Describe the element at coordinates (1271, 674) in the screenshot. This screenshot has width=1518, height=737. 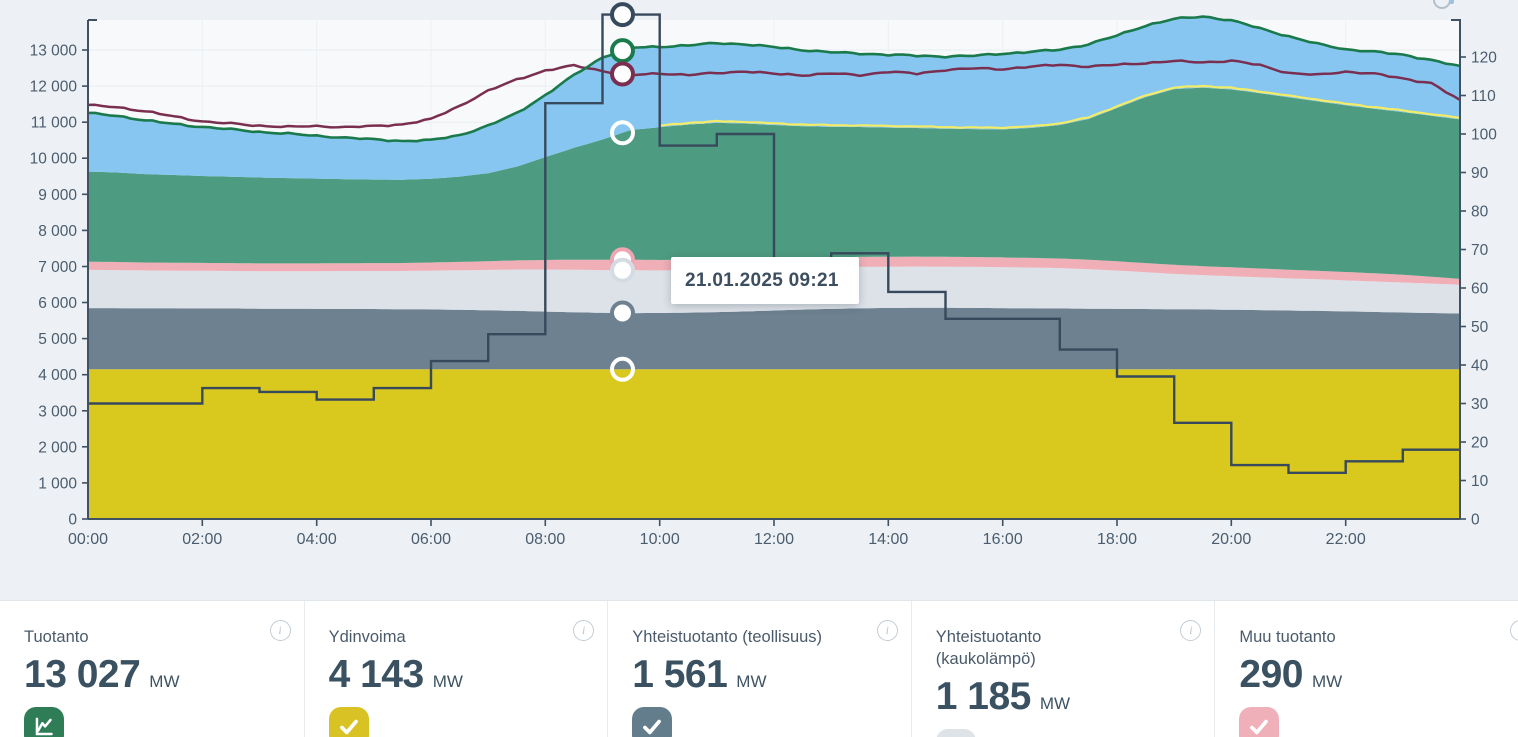
I see `card-value: 290` at that location.